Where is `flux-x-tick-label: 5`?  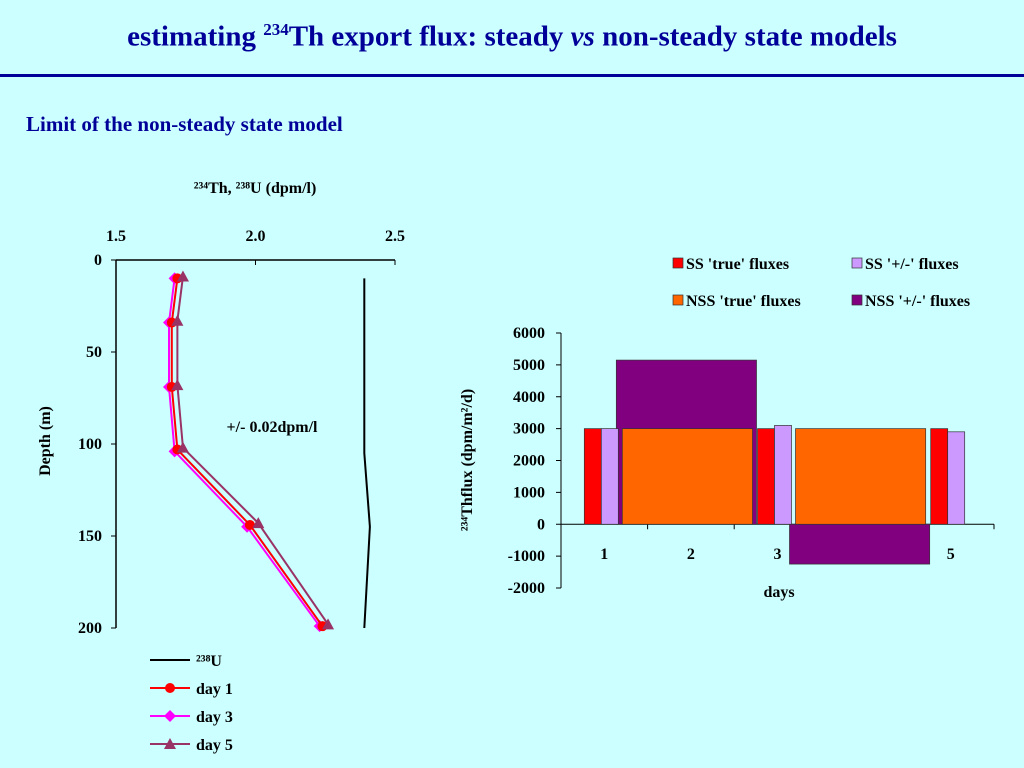
flux-x-tick-label: 5 is located at coordinates (951, 554).